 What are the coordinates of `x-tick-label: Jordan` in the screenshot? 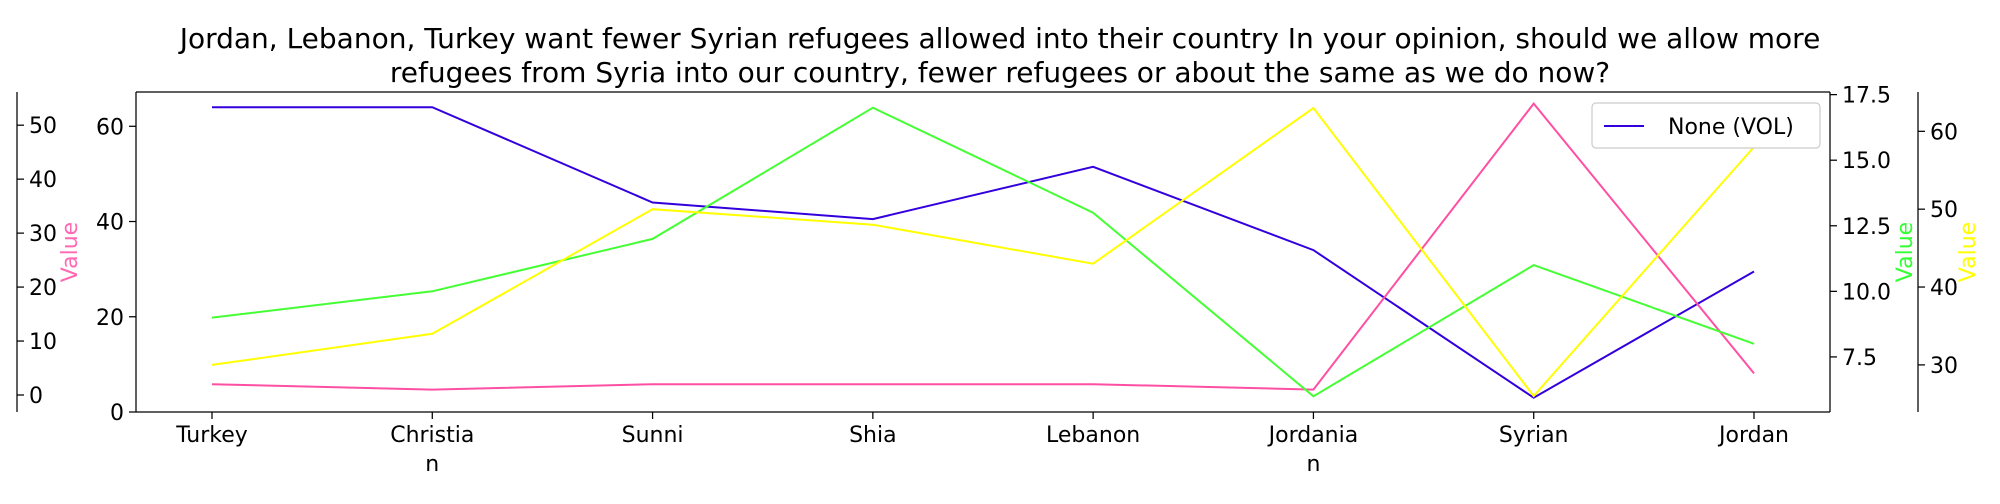 It's located at (1753, 435).